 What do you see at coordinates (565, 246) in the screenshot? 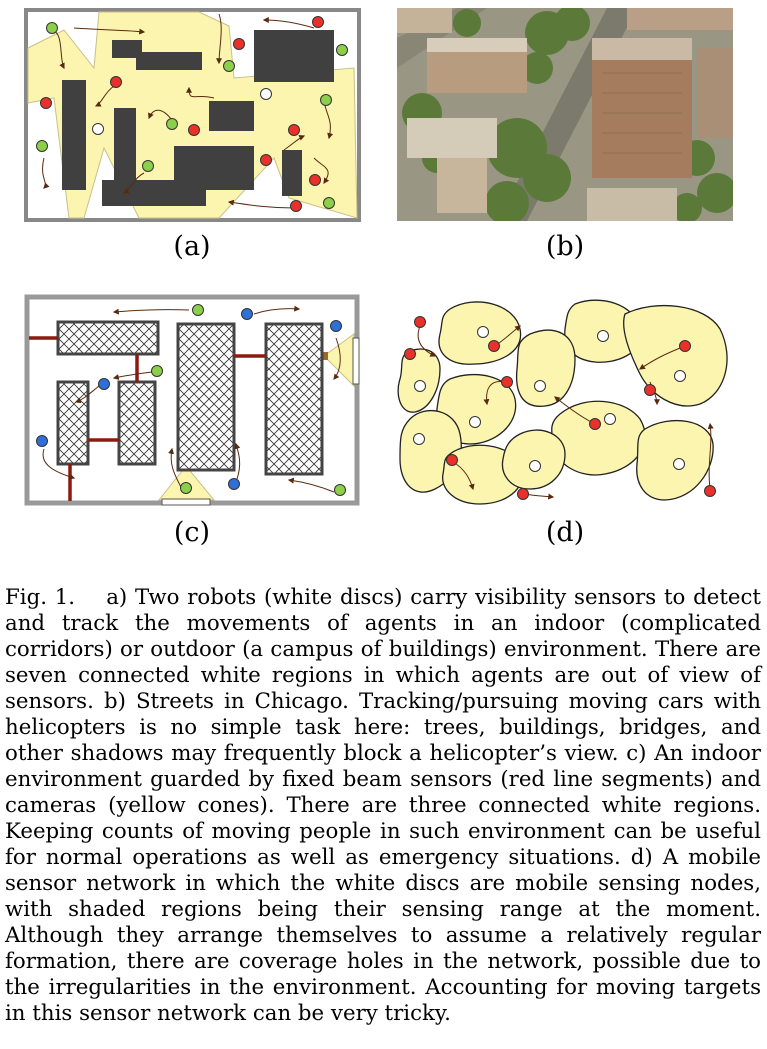
I see `panel-b-label: (b)` at bounding box center [565, 246].